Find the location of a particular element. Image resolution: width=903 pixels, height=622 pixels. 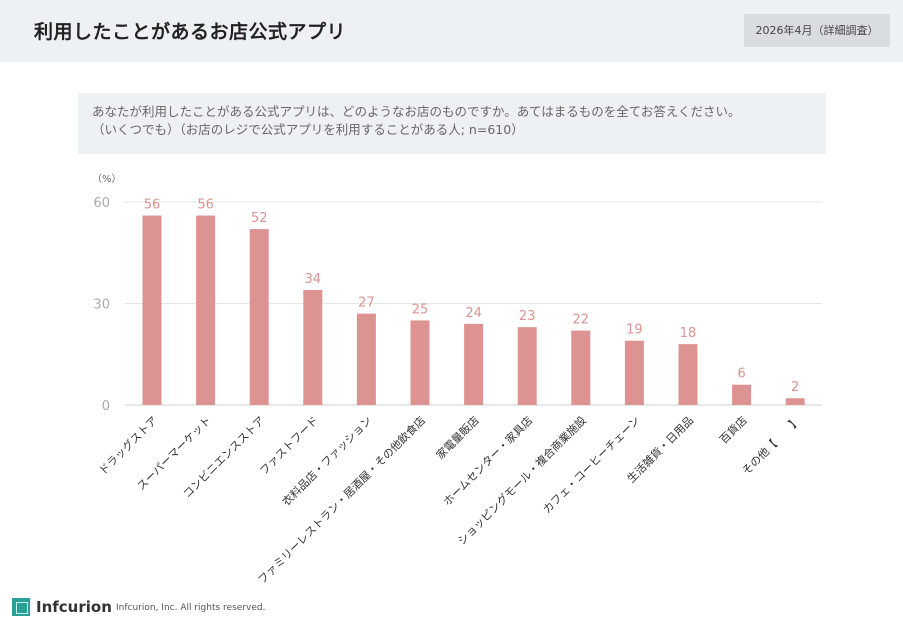

category-label: 家電量販店 is located at coordinates (457, 437).